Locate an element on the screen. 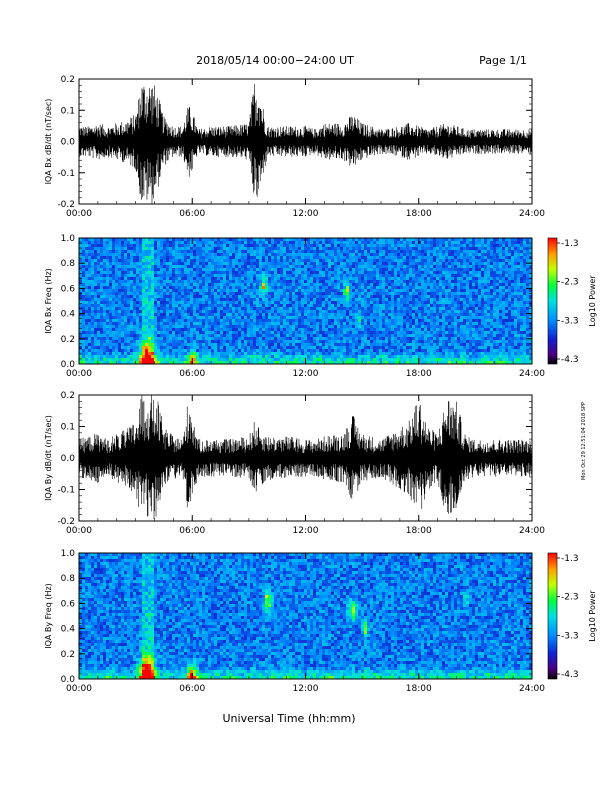 The width and height of the screenshot is (612, 792). bx-waveform-y-tick-label: -0.2 is located at coordinates (66, 205).